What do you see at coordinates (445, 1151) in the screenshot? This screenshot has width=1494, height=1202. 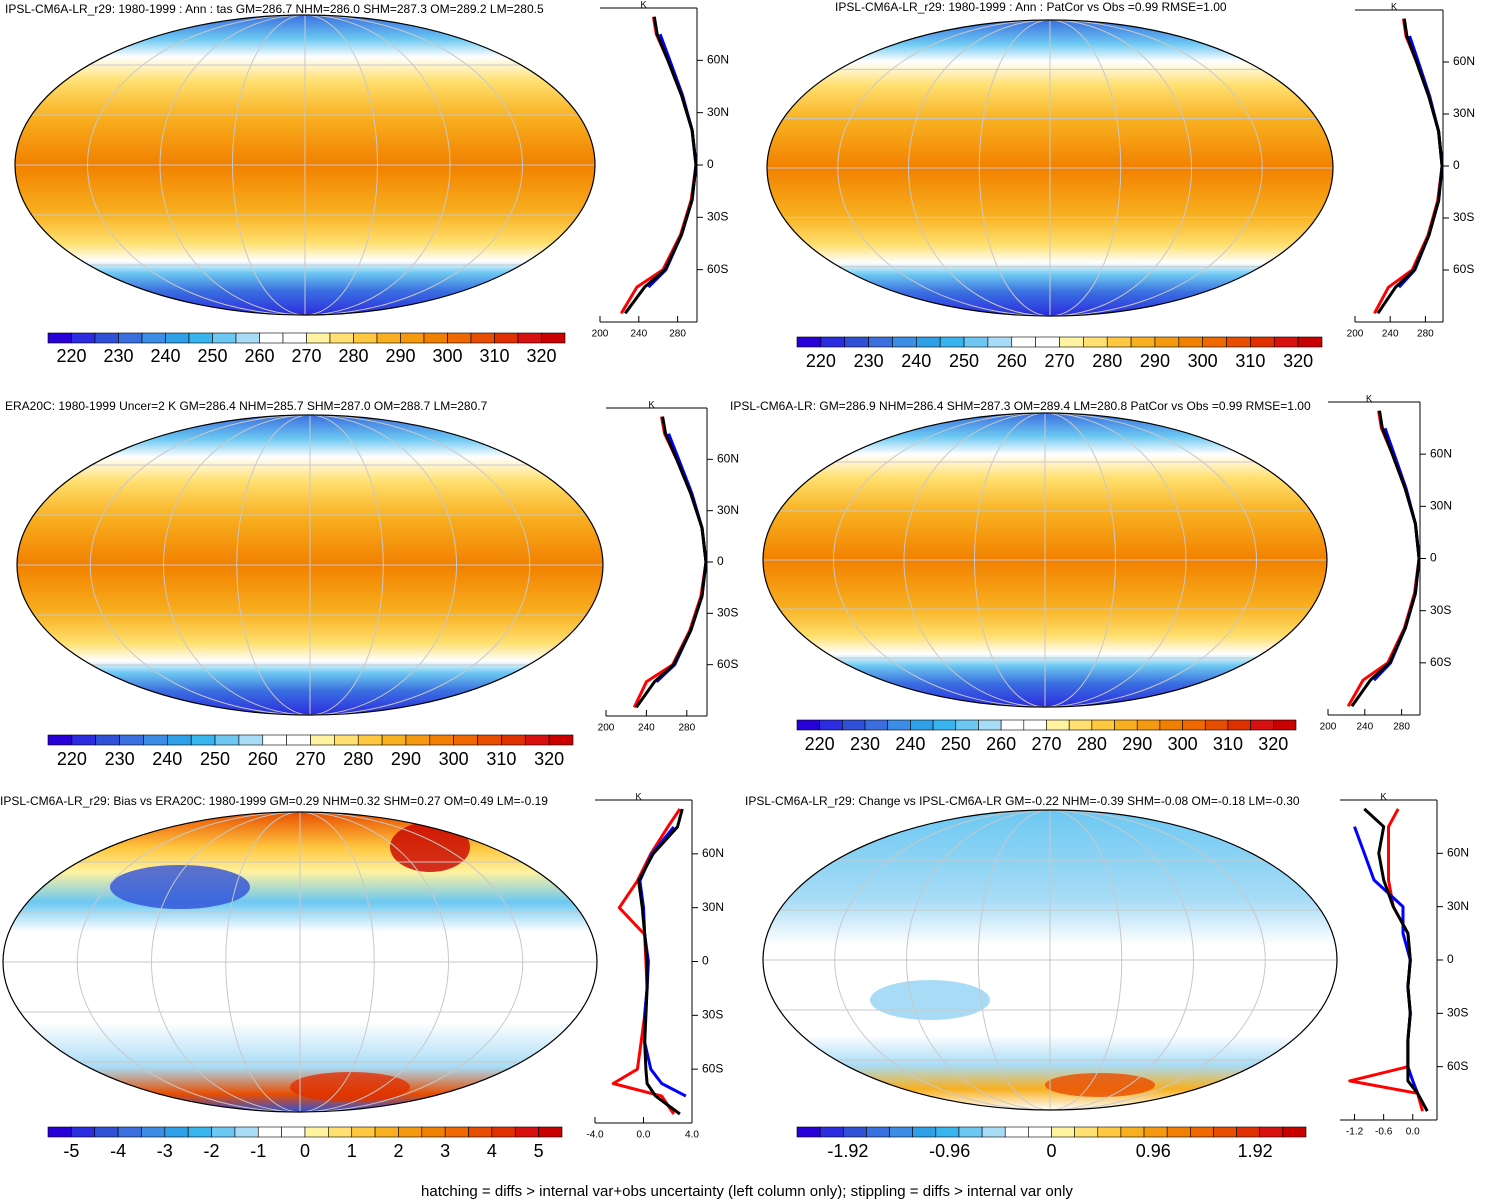 I see `colorbar-label: 3` at bounding box center [445, 1151].